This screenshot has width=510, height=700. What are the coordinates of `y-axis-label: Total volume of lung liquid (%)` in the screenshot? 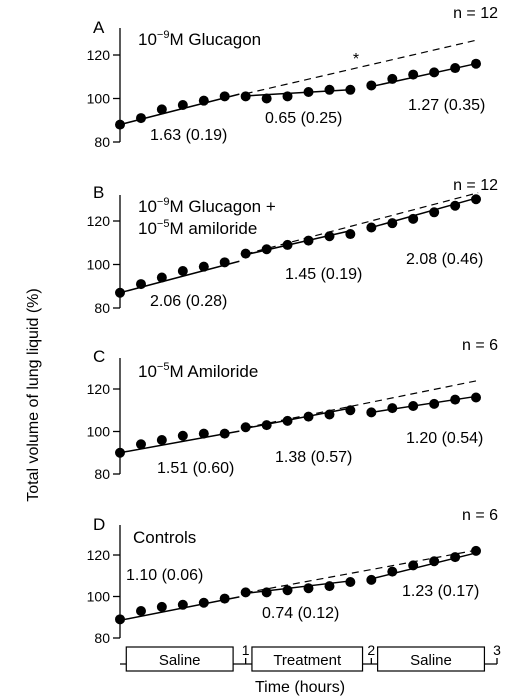 It's located at (33, 394).